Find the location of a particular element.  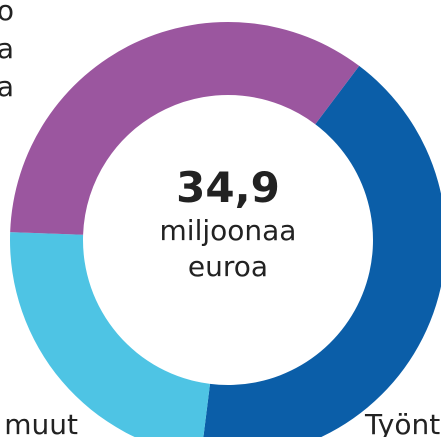

segment-label: Työnt is located at coordinates (402, 422).